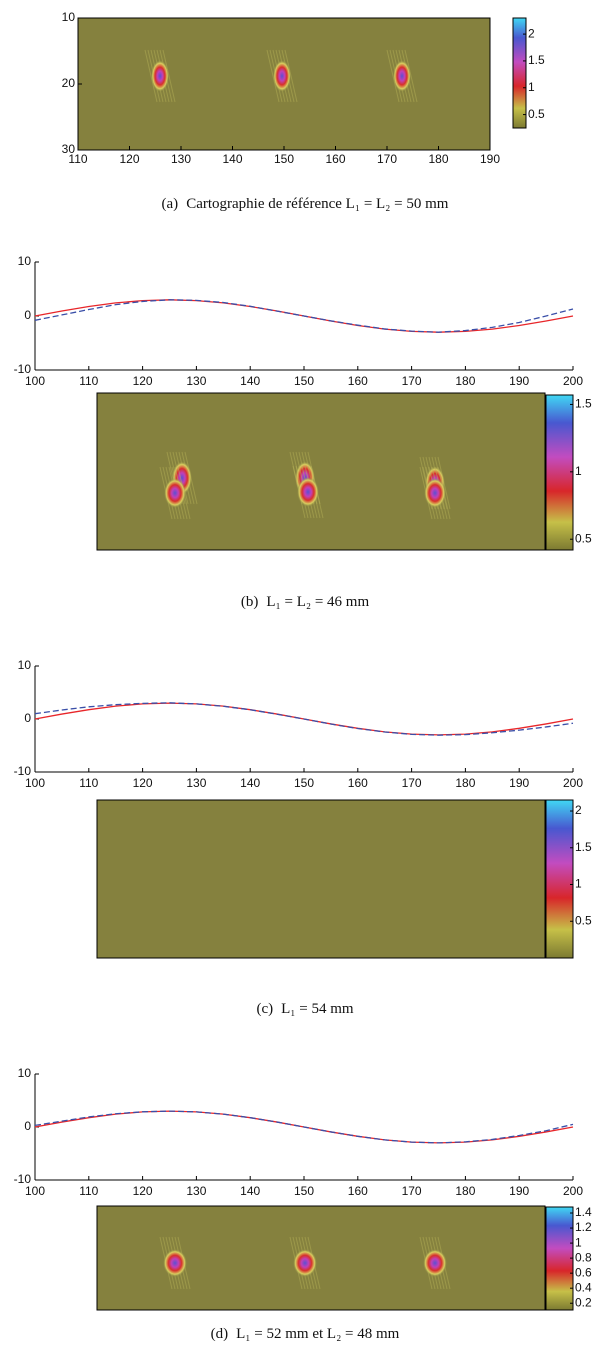 The image size is (611, 1351). Describe the element at coordinates (170, 204) in the screenshot. I see `caption-label: (a)` at that location.